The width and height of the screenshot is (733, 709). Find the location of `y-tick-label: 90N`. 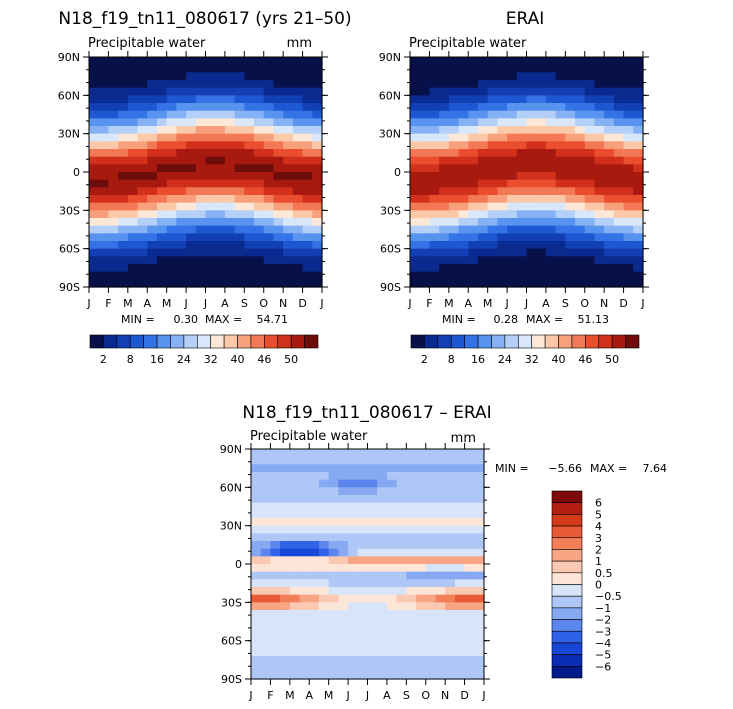

y-tick-label: 90N is located at coordinates (69, 57).